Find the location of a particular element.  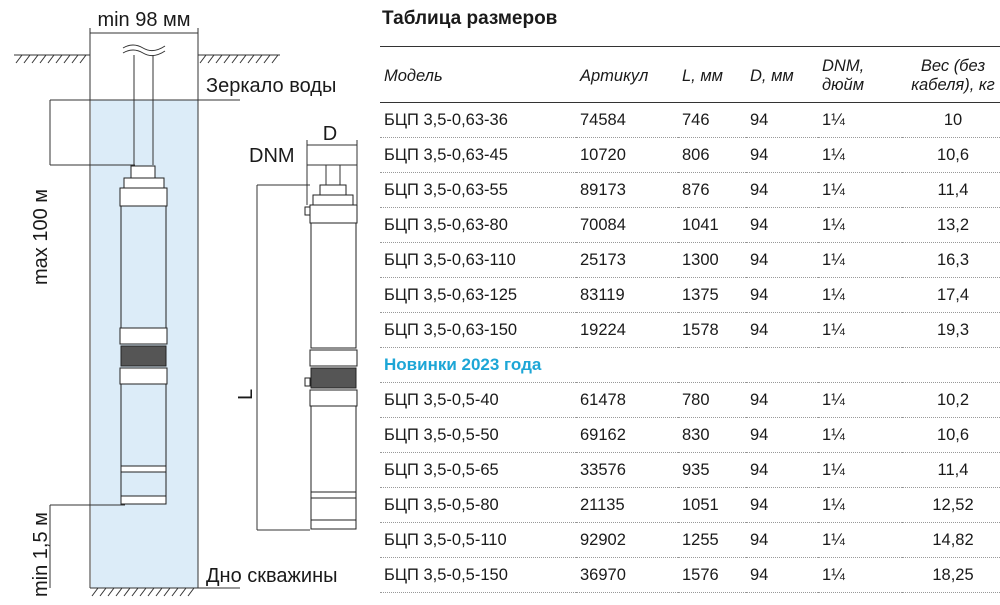

table-row: БЦП 3,5-0,63-125 83119 1375 94 1¼ 17,4 is located at coordinates (690, 295).